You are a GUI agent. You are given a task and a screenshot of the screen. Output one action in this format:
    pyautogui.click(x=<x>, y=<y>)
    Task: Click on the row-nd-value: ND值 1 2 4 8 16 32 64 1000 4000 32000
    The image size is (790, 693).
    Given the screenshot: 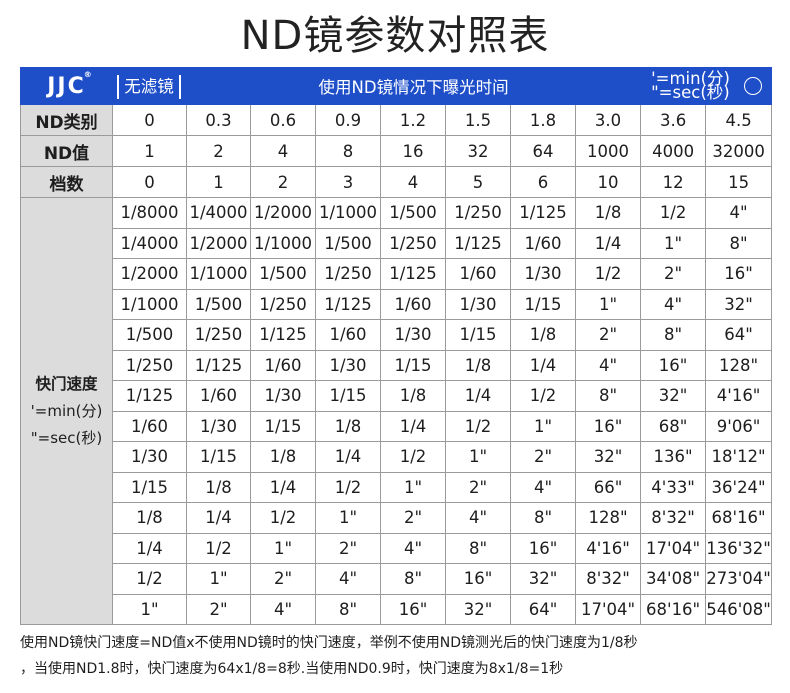 What is the action you would take?
    pyautogui.click(x=396, y=151)
    